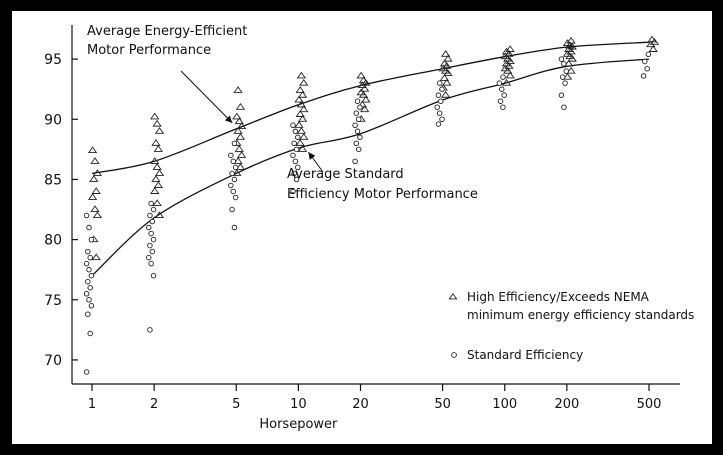 The image size is (723, 455). Describe the element at coordinates (345, 174) in the screenshot. I see `annotation-text: Average Standard` at that location.